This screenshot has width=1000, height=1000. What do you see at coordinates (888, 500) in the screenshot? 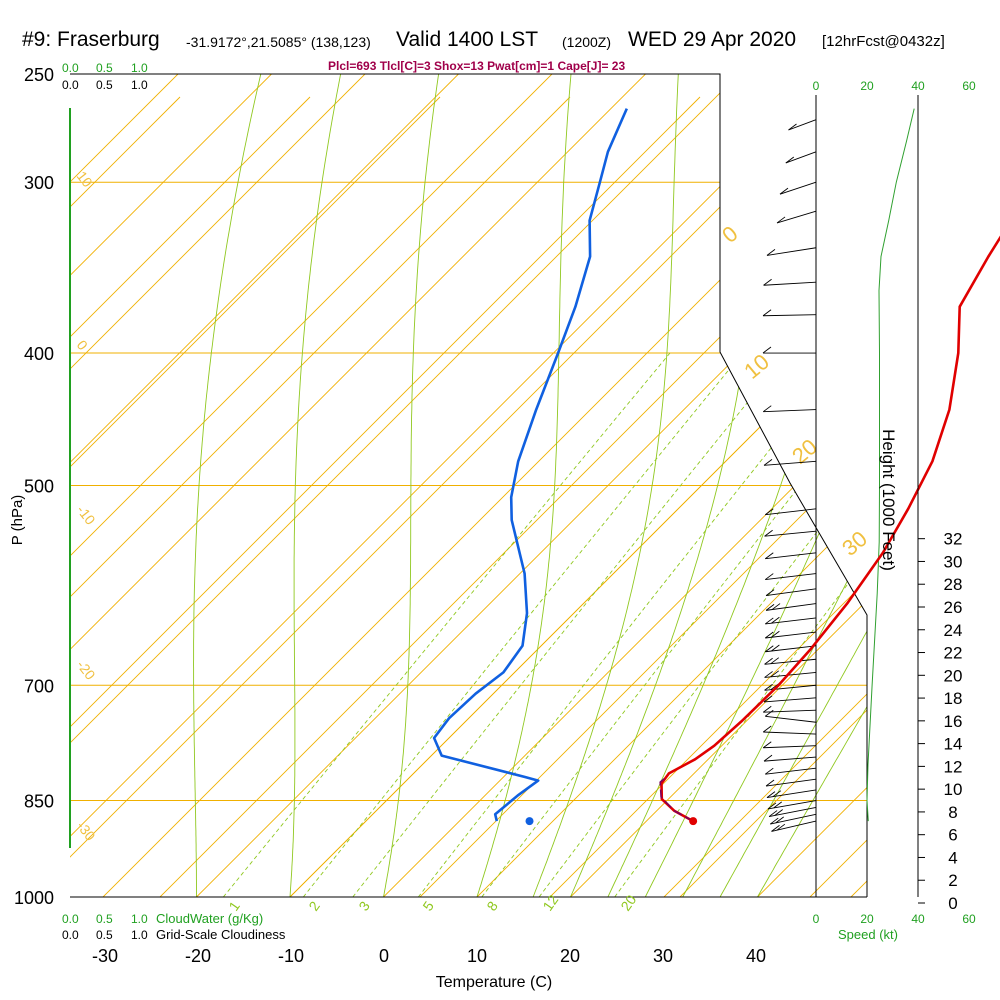
I see `height-axis-label: Height (1000 Feet)` at bounding box center [888, 500].